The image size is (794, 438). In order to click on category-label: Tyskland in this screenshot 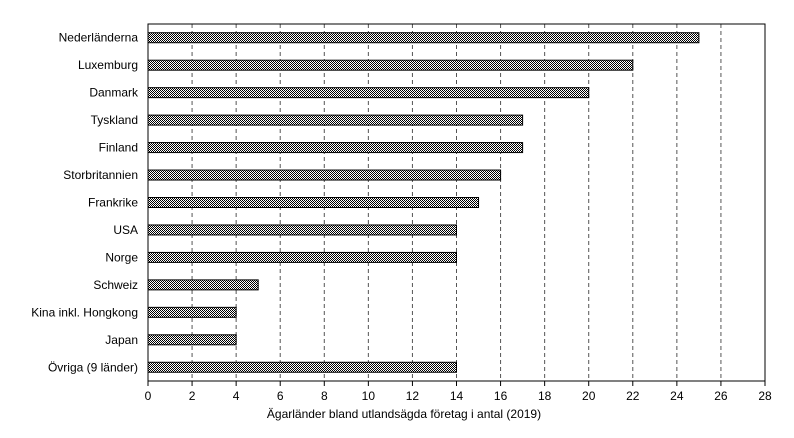, I will do `click(114, 120)`.